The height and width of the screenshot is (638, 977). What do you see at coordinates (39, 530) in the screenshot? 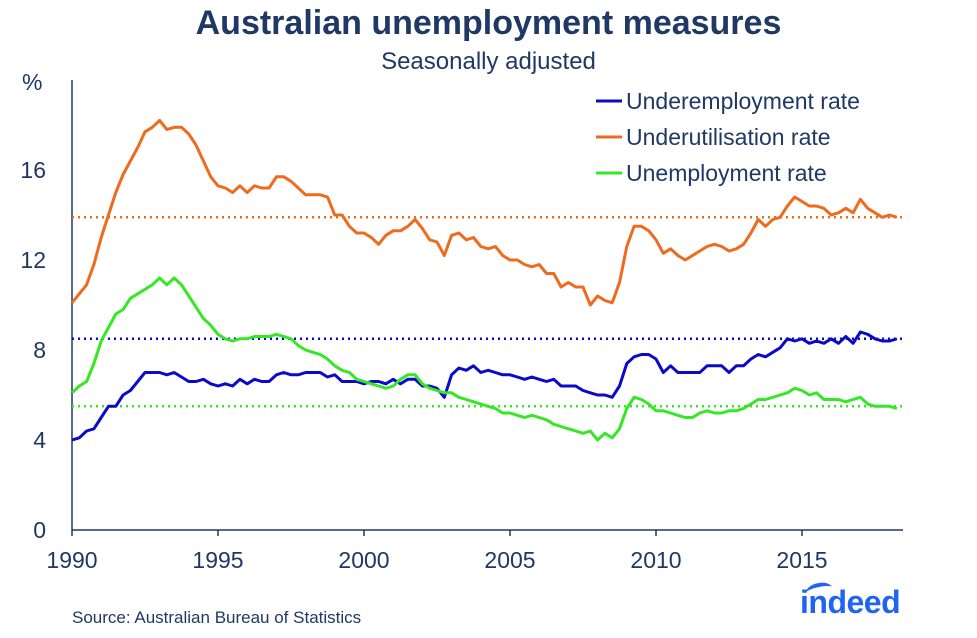
I see `y-tick-label: 0` at bounding box center [39, 530].